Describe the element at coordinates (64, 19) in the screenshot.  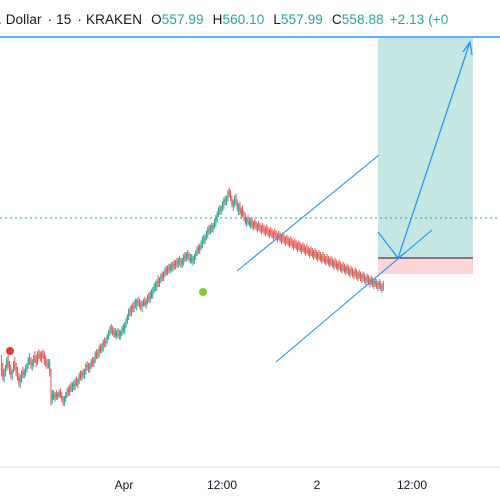
I see `interval: 15` at that location.